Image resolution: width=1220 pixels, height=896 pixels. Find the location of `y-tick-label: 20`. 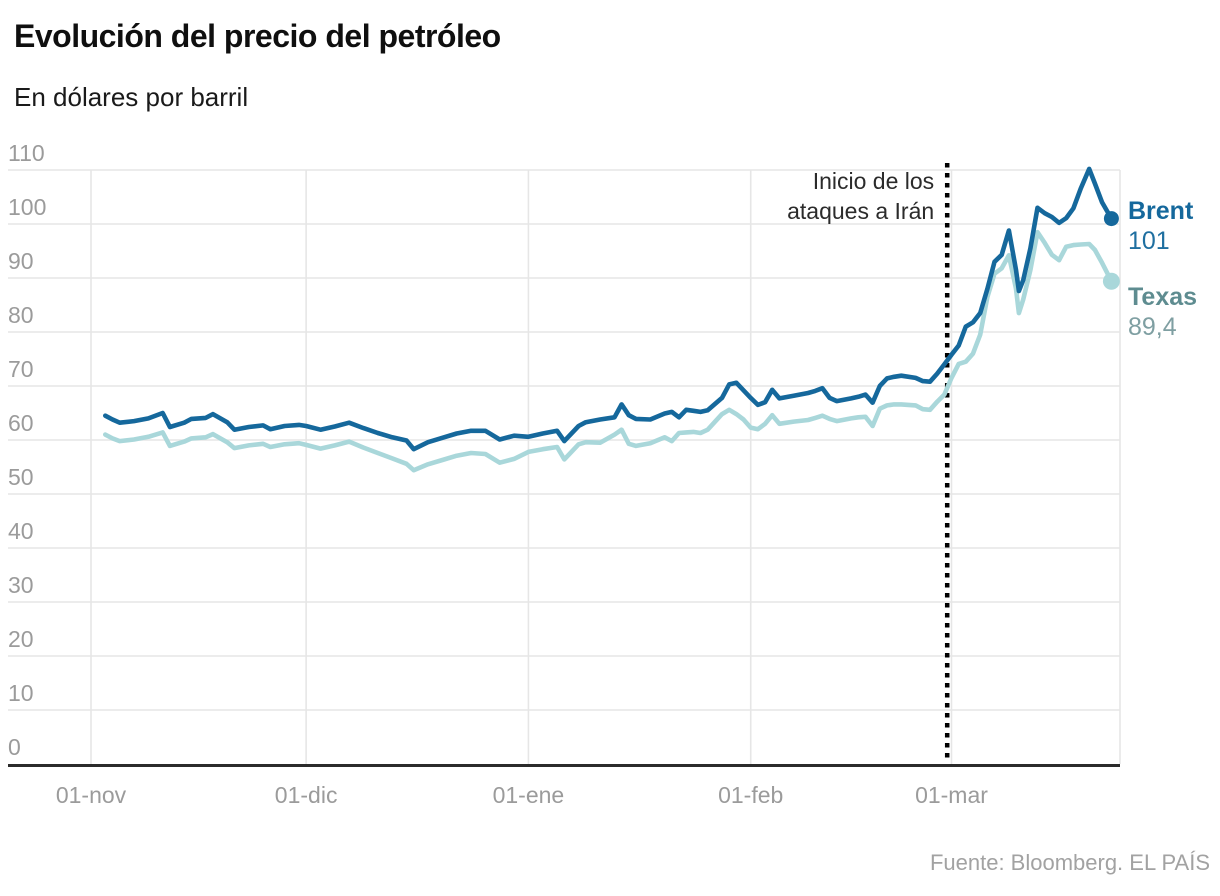

y-tick-label: 20 is located at coordinates (21, 639).